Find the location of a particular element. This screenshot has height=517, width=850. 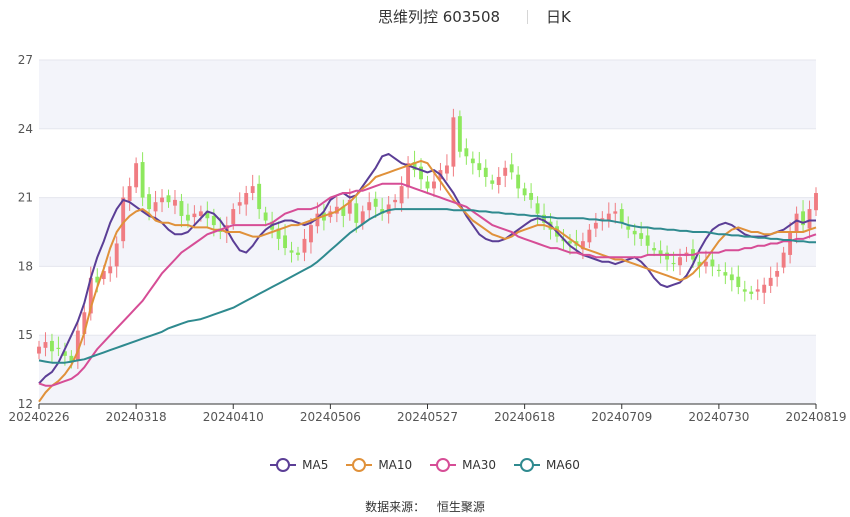

y-tick-label: 27 is located at coordinates (25, 60).